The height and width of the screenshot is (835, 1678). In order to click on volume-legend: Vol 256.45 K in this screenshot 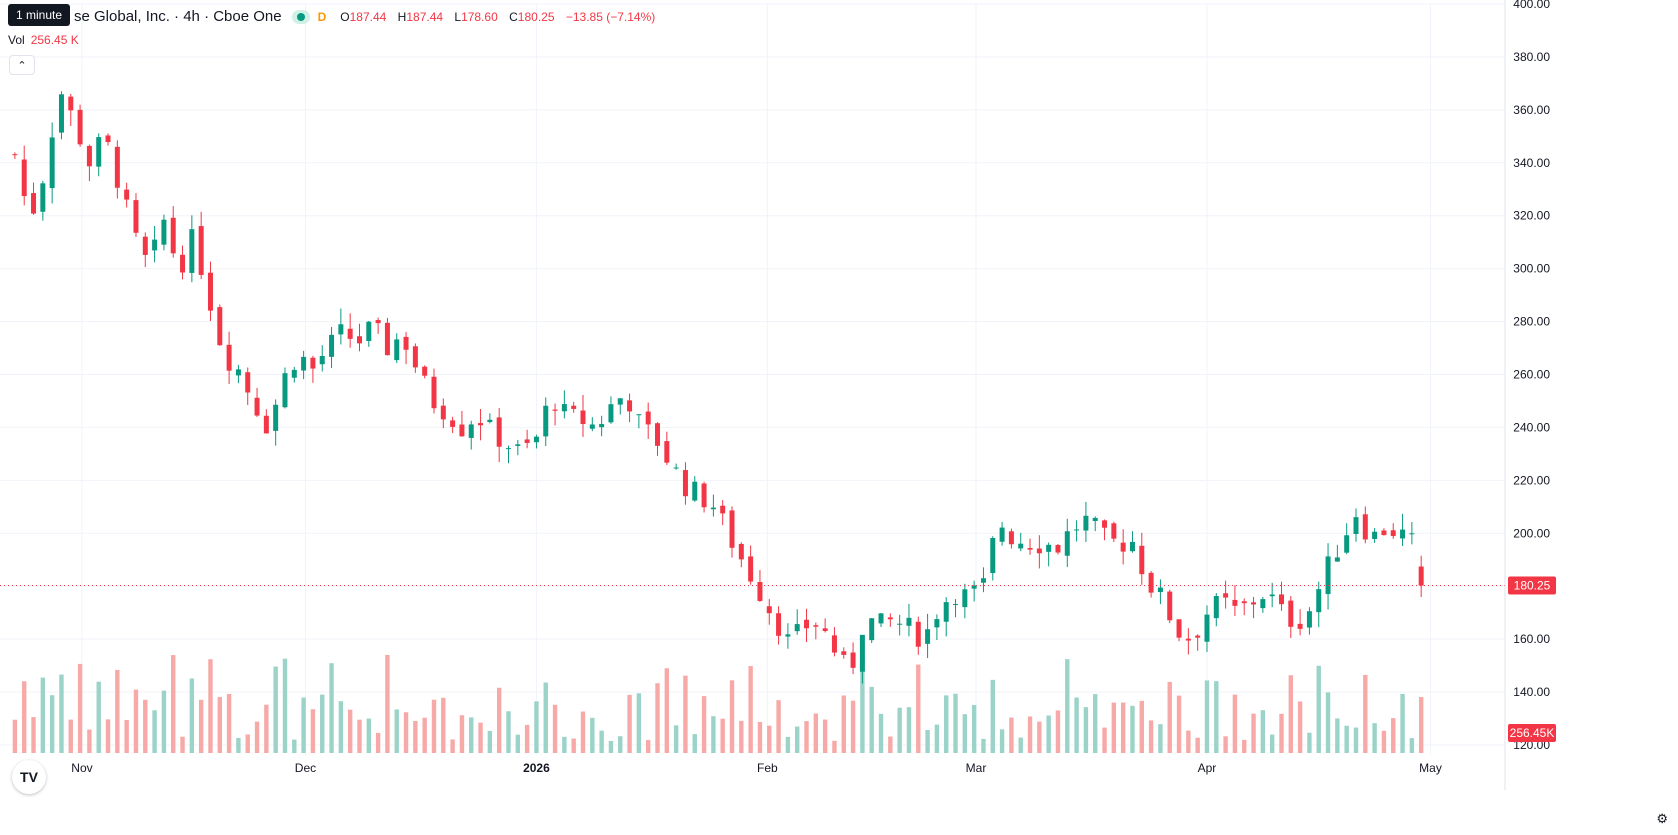, I will do `click(43, 40)`.